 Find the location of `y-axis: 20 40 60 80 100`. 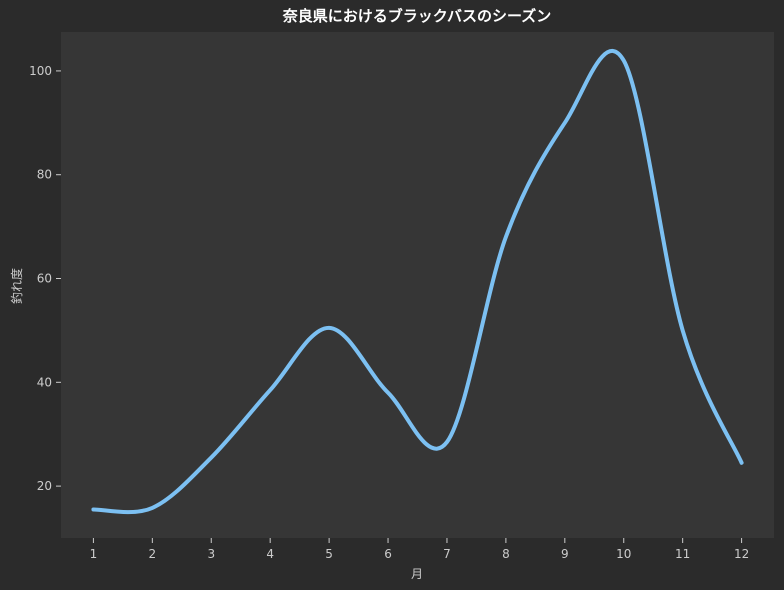

y-axis: 20 40 60 80 100 is located at coordinates (45, 278).